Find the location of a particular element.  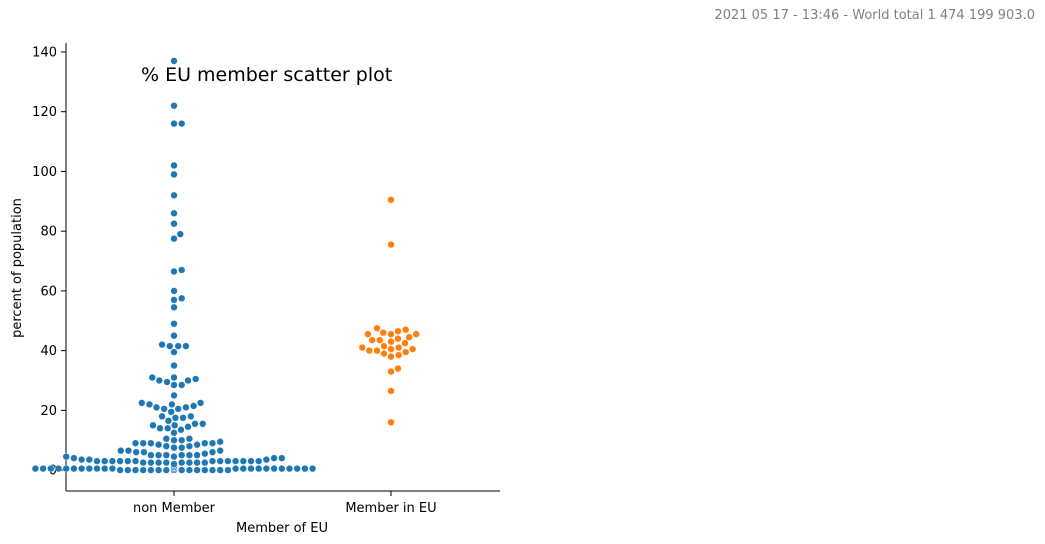

y-axis: 020406080100120140 is located at coordinates (49, 267).